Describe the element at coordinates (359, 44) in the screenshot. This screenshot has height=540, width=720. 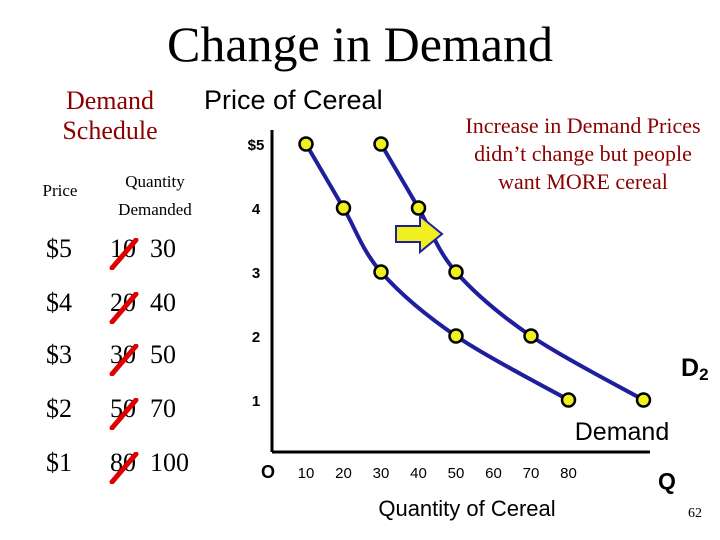
I see `slide-title: Change in Demand` at that location.